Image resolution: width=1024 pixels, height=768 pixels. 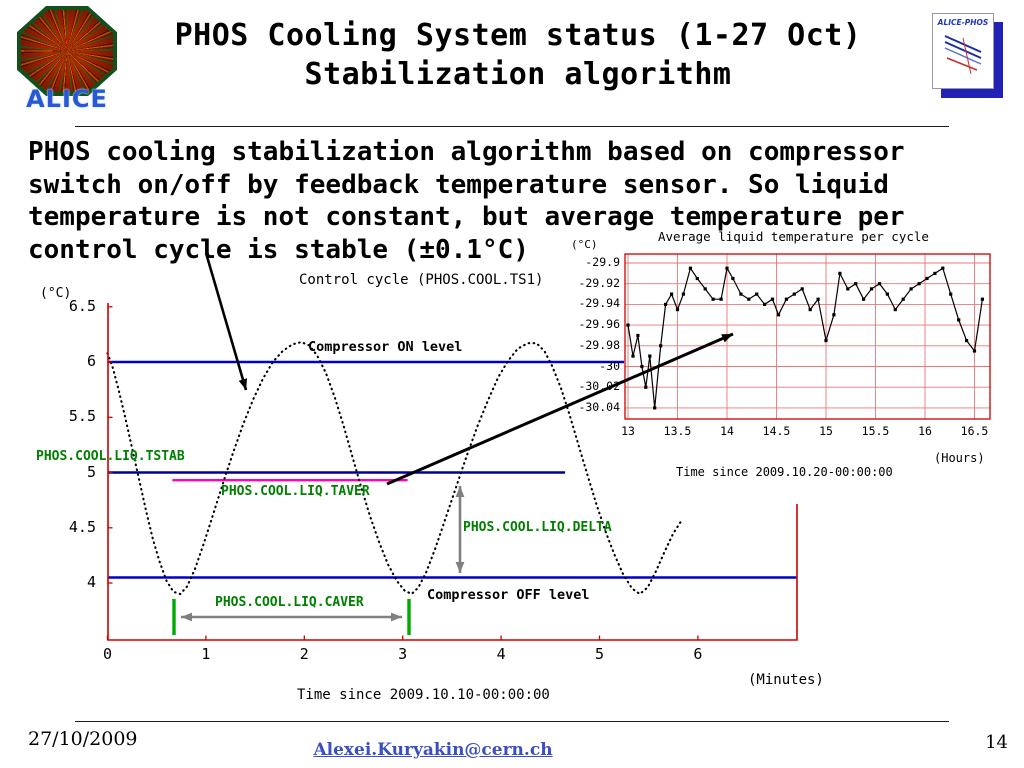 I want to click on inset-x-tick-label: 15, so click(x=826, y=431).